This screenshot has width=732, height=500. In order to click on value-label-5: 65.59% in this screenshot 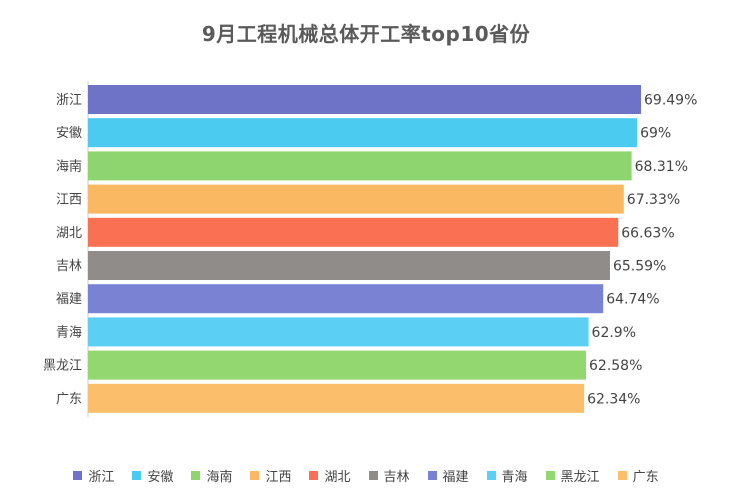, I will do `click(639, 267)`.